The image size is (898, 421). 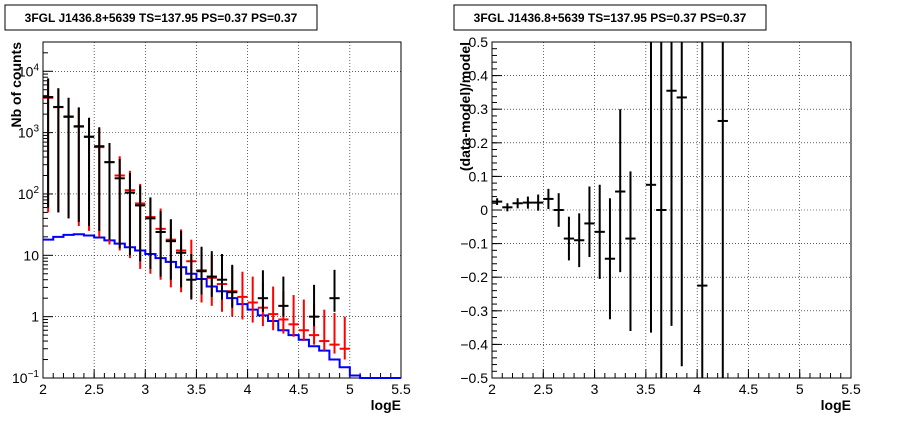 What do you see at coordinates (474, 311) in the screenshot?
I see `y-tick-label: −0.3` at bounding box center [474, 311].